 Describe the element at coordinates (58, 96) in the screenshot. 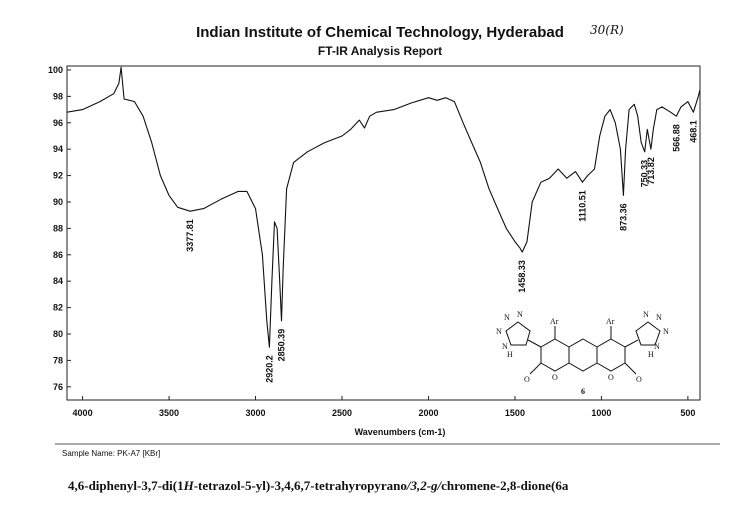

I see `y-tick-label: 98` at that location.